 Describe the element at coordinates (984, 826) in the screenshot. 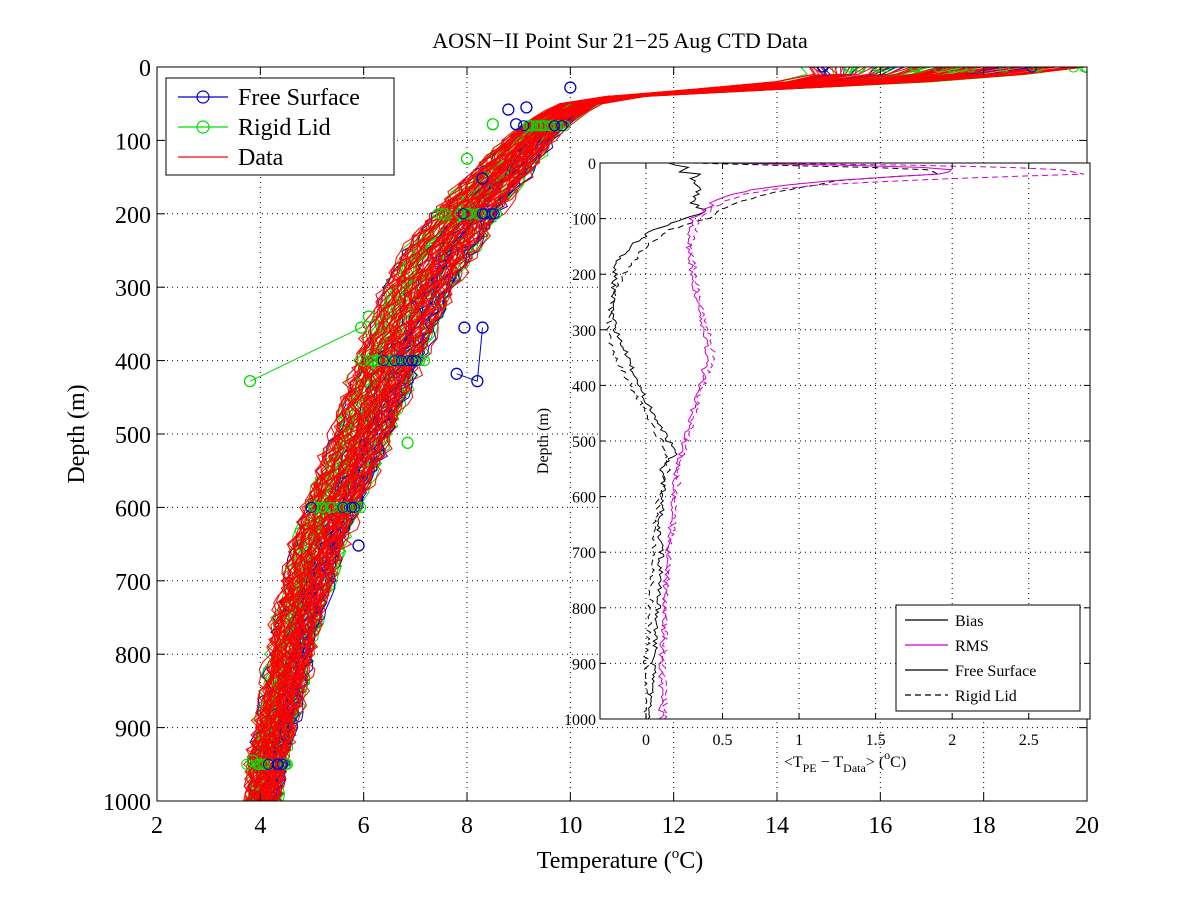

I see `main-x-tick-label: 18` at that location.